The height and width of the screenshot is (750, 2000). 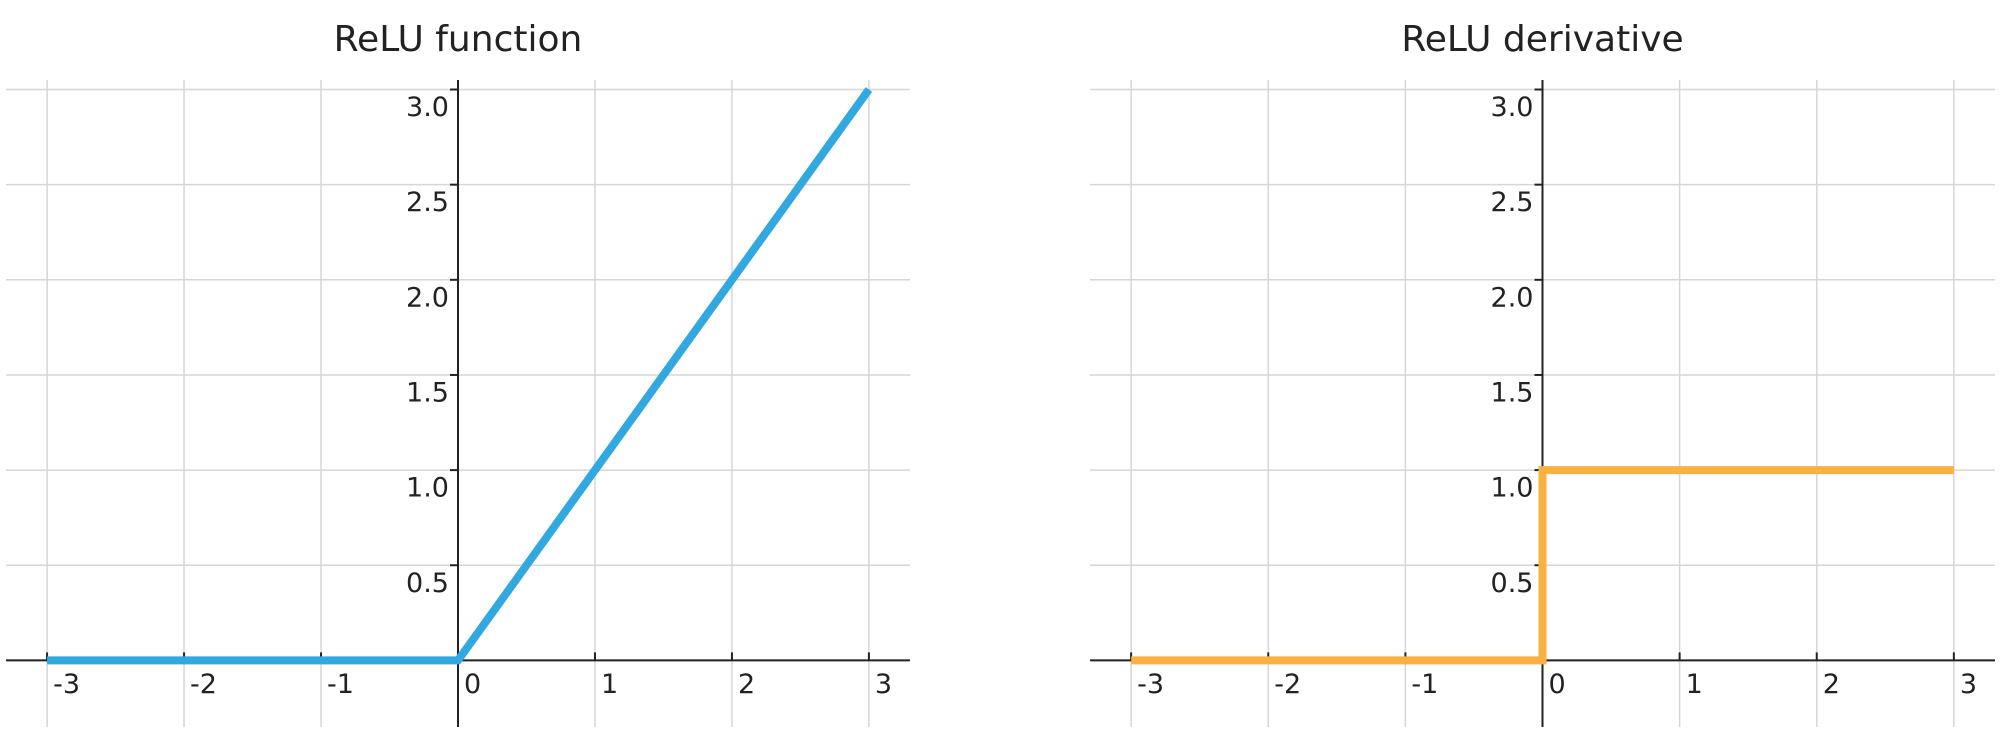 I want to click on chart-title: ReLU derivative, so click(x=1542, y=39).